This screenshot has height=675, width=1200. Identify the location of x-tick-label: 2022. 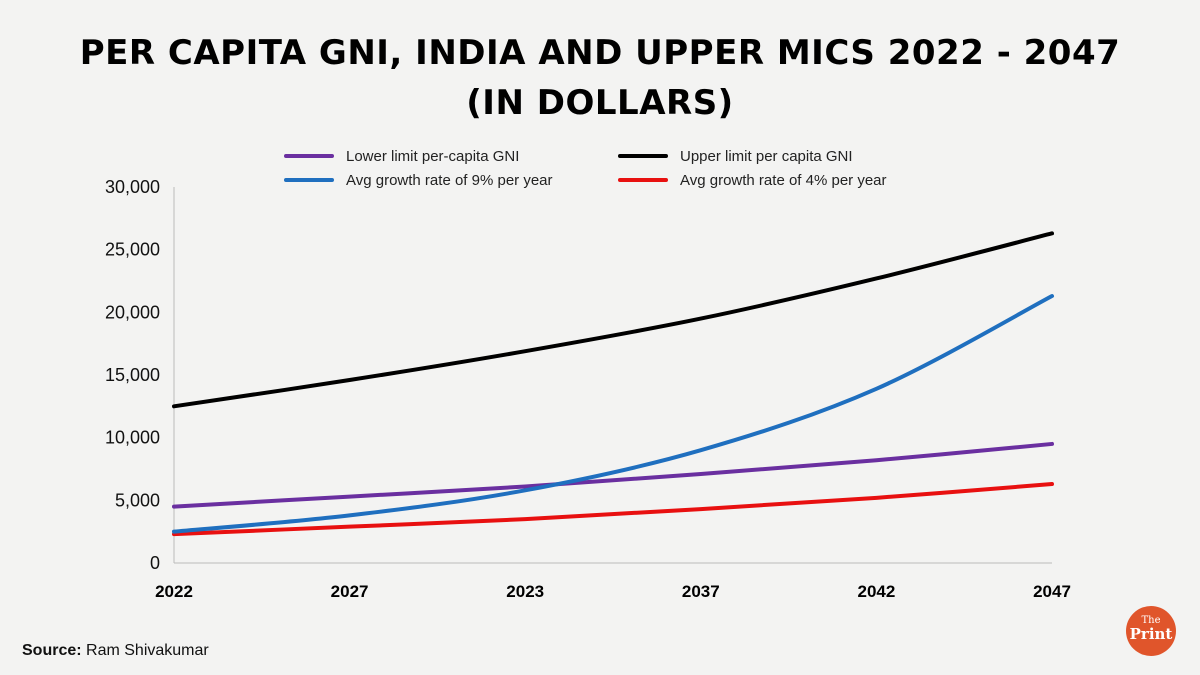
(174, 591).